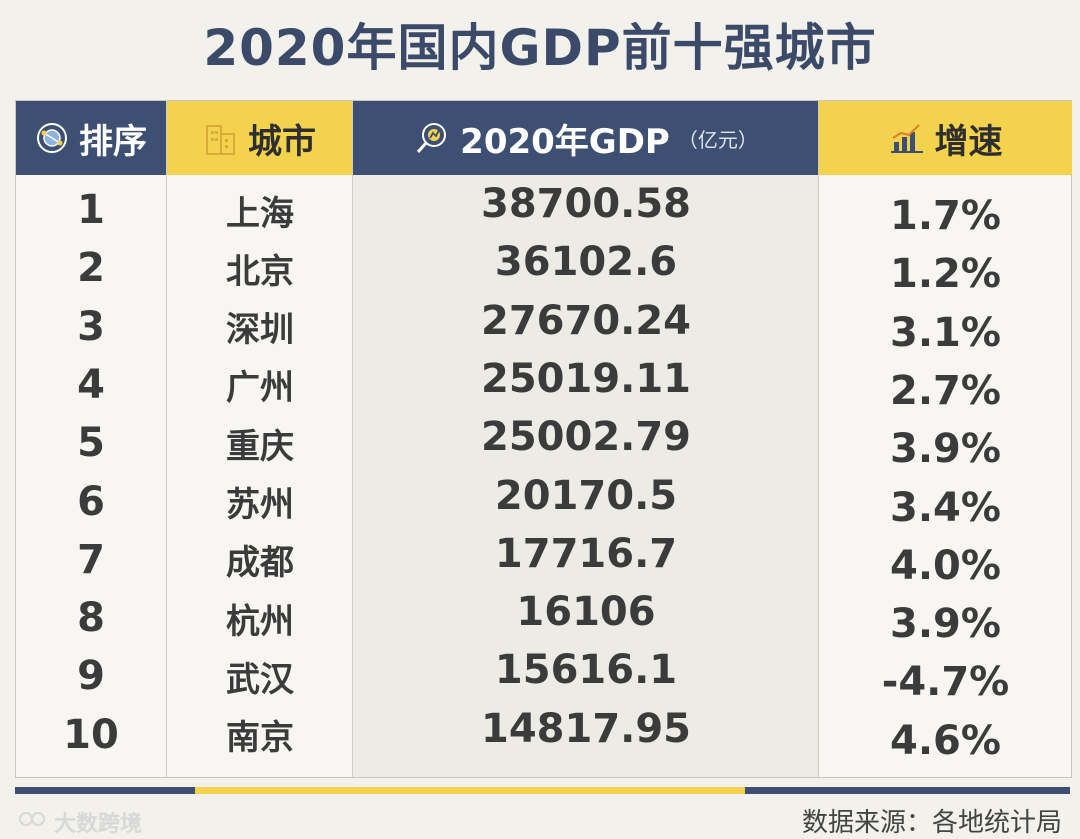  What do you see at coordinates (470, 790) in the screenshot?
I see `footer-bar-middle` at bounding box center [470, 790].